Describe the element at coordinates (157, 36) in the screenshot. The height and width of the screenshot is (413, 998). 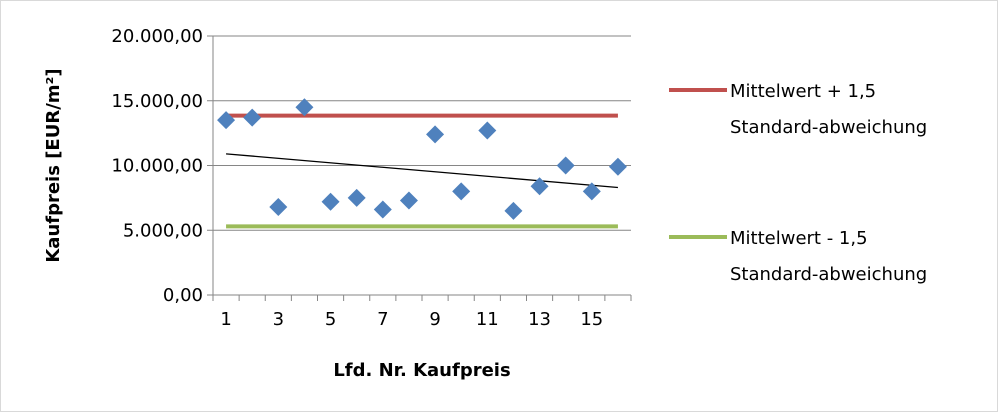
I see `y-tick-label: 20.000,00` at that location.